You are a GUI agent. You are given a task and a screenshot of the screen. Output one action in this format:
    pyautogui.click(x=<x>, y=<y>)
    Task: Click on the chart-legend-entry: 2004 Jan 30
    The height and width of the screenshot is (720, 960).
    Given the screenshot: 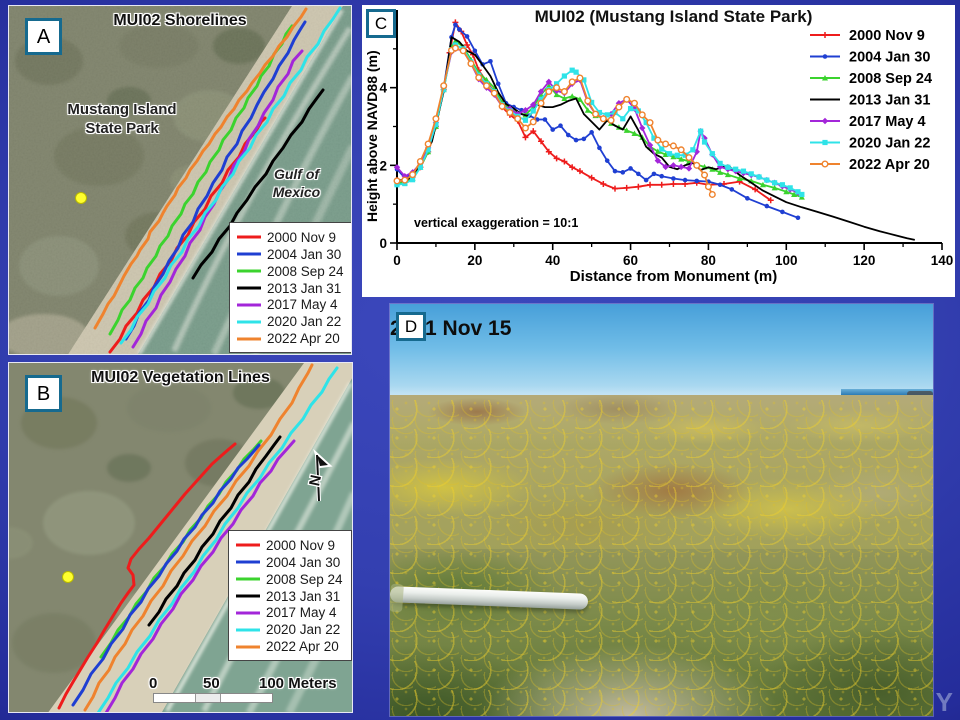 What is the action you would take?
    pyautogui.click(x=889, y=58)
    